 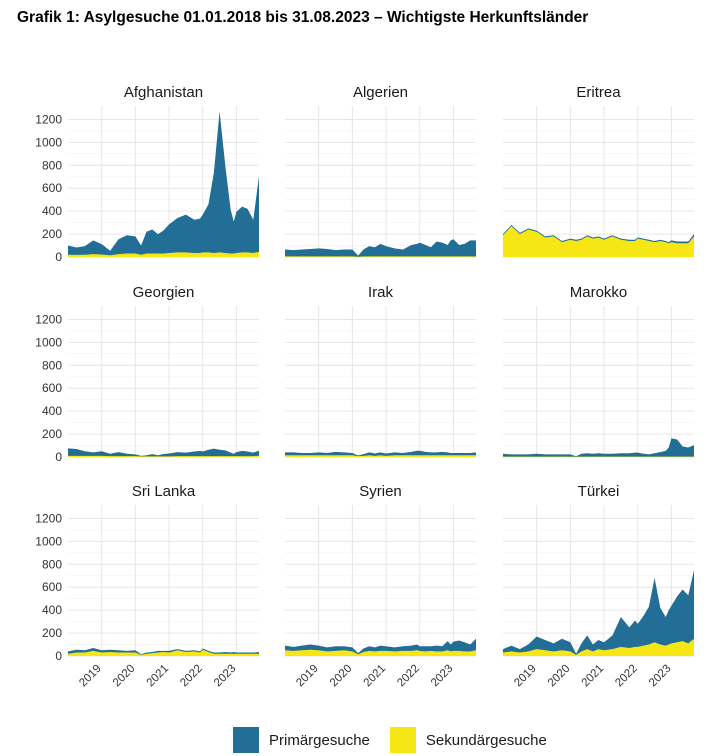 I want to click on legend-item-secondary: Sekundärgesuche, so click(x=468, y=740).